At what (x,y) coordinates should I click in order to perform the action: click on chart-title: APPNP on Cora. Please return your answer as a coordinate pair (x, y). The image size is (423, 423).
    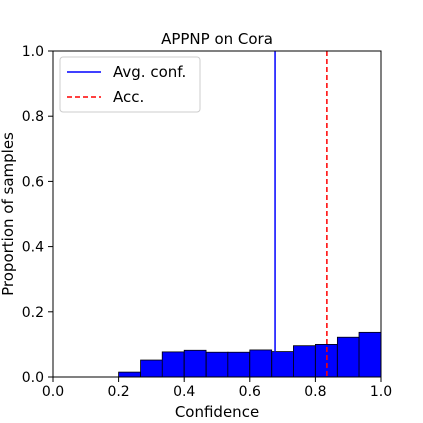
    Looking at the image, I should click on (217, 39).